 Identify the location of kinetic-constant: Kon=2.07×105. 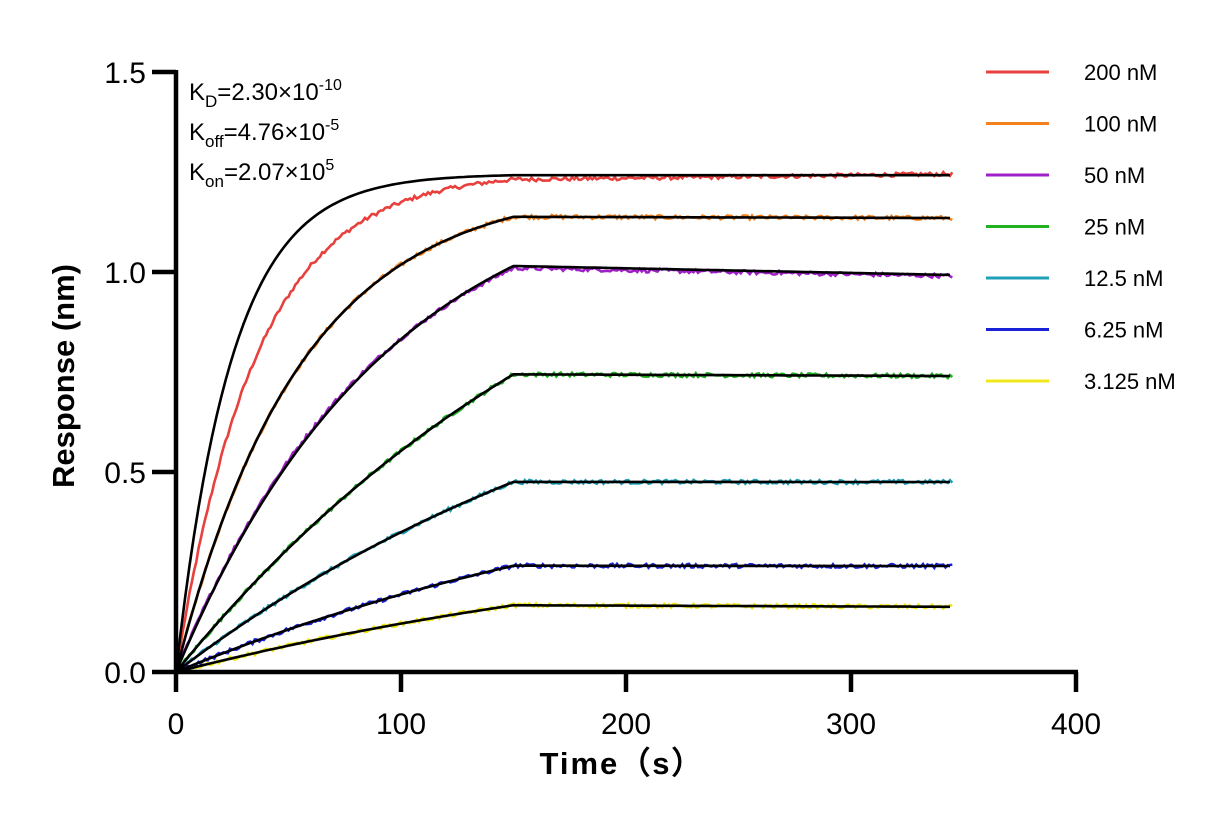
(261, 174).